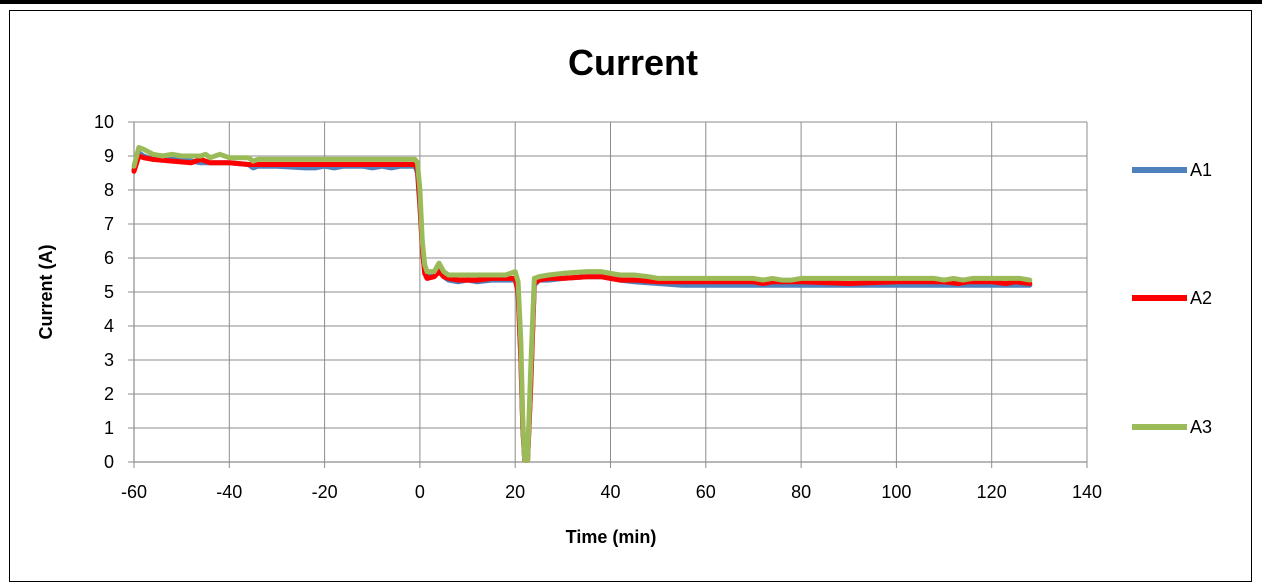  Describe the element at coordinates (109, 428) in the screenshot. I see `y-tick-label-1: 1` at that location.